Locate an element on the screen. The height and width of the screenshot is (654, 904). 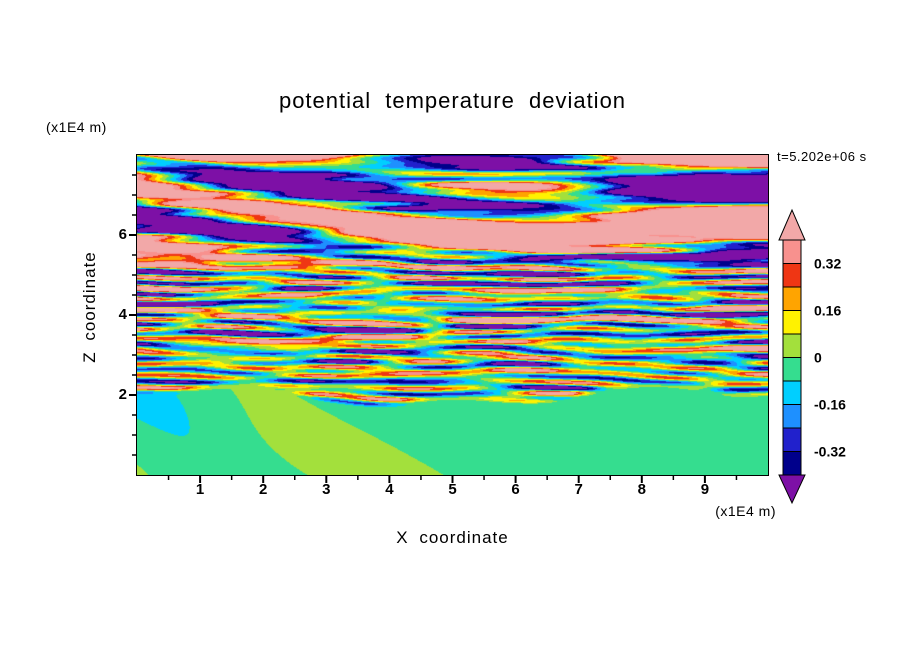
colorbar-label: 0.16 is located at coordinates (827, 311).